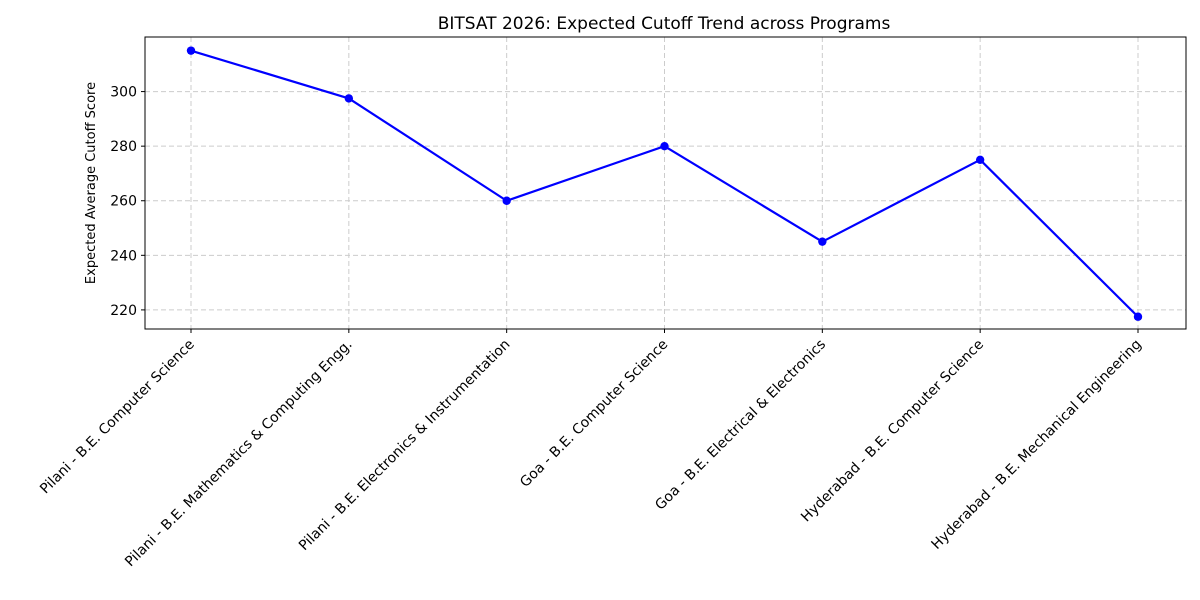 The height and width of the screenshot is (600, 1200). Describe the element at coordinates (123, 256) in the screenshot. I see `y-tick-label: 240` at that location.